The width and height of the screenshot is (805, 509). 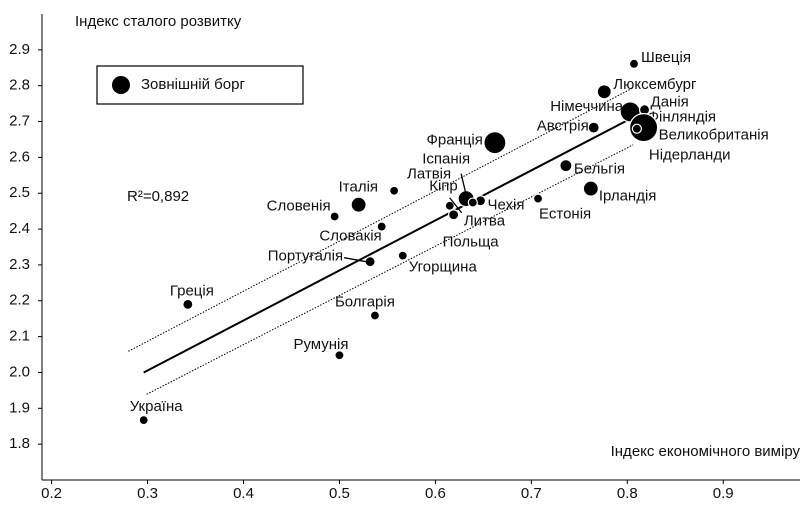 I want to click on x-tick-label: 0.6, so click(x=435, y=493).